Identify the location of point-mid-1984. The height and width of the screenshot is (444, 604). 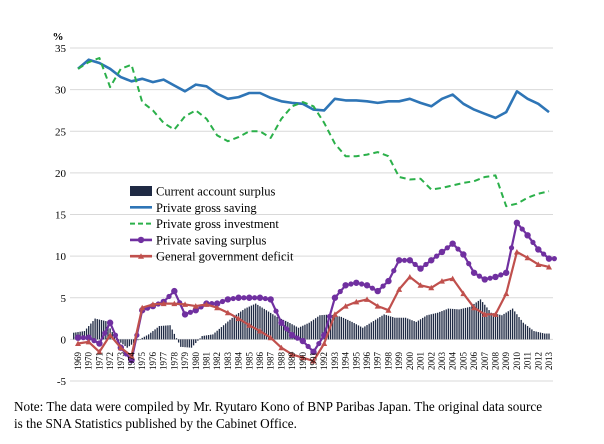
(244, 298).